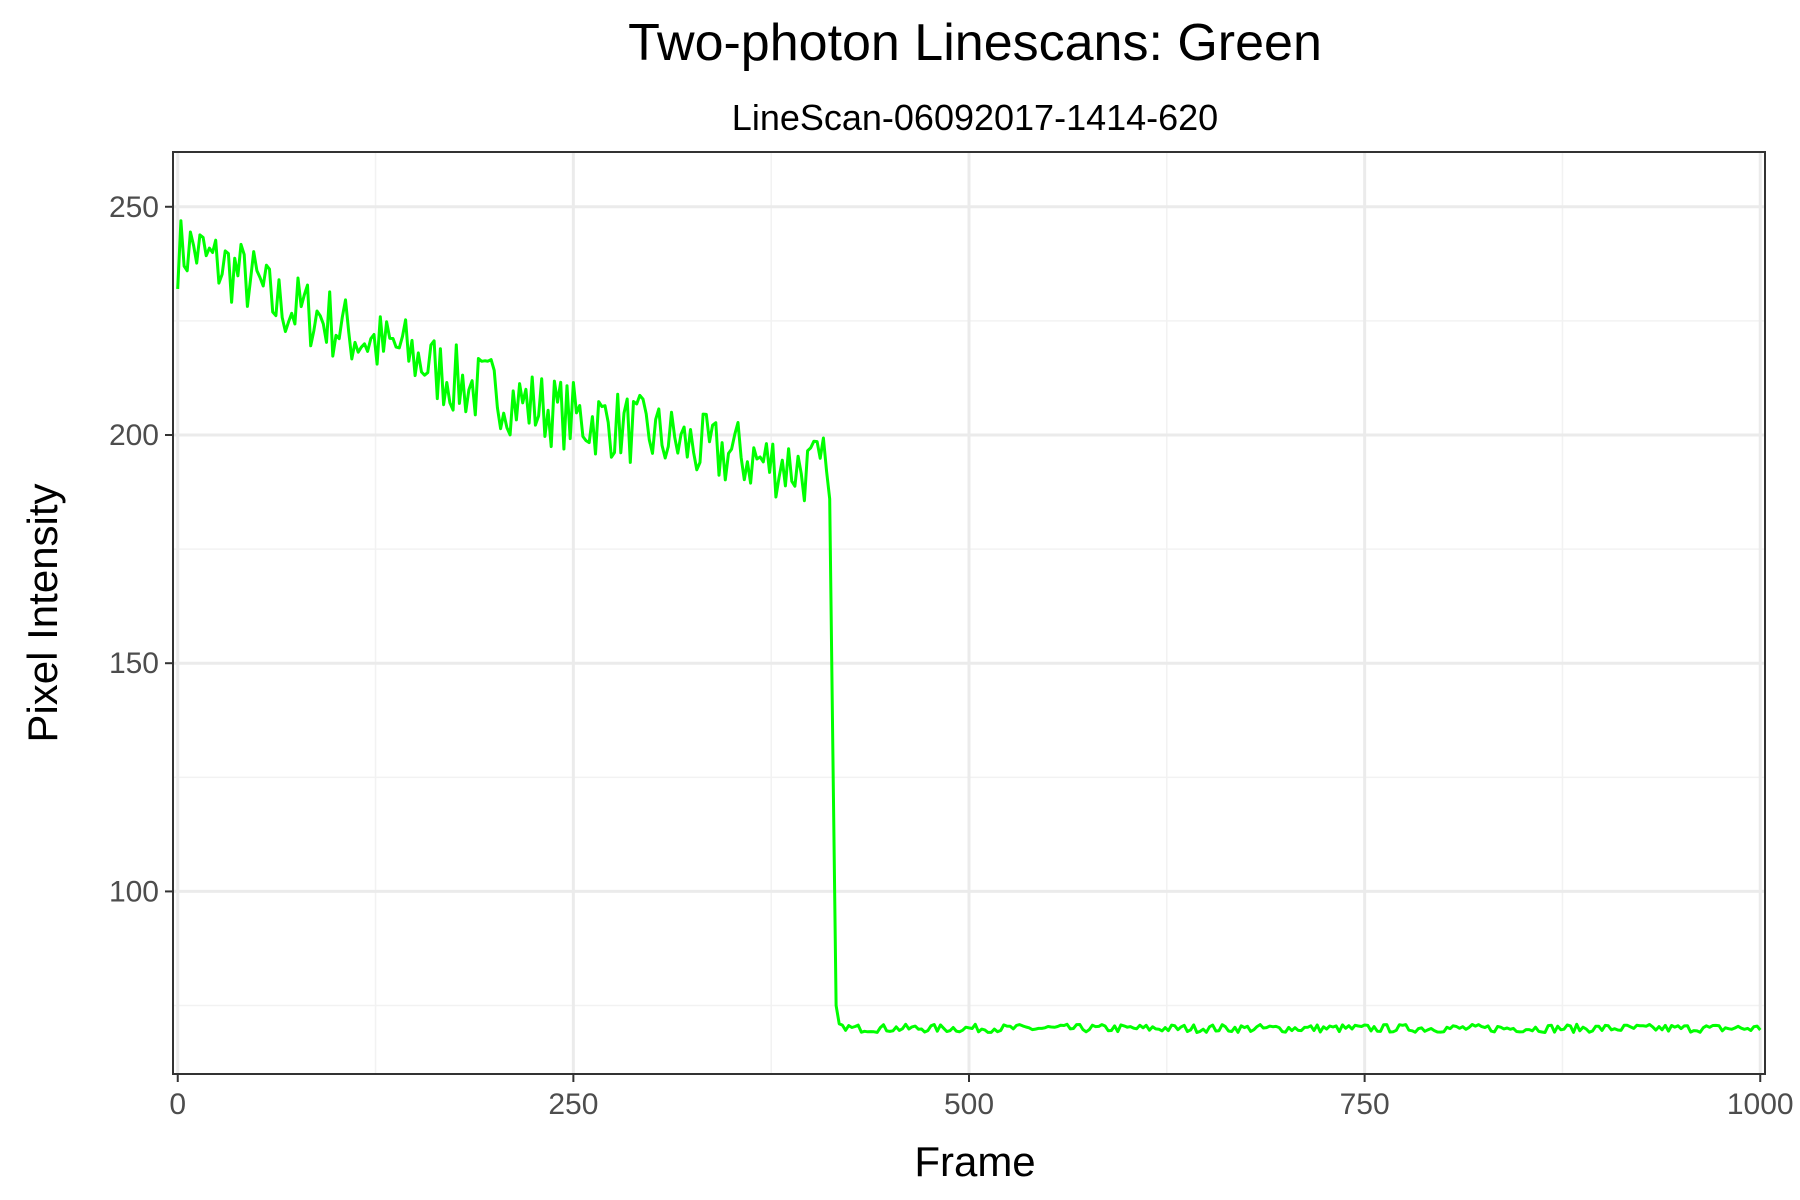 The image size is (1800, 1200). Describe the element at coordinates (134, 663) in the screenshot. I see `y-tick-label: 150` at that location.